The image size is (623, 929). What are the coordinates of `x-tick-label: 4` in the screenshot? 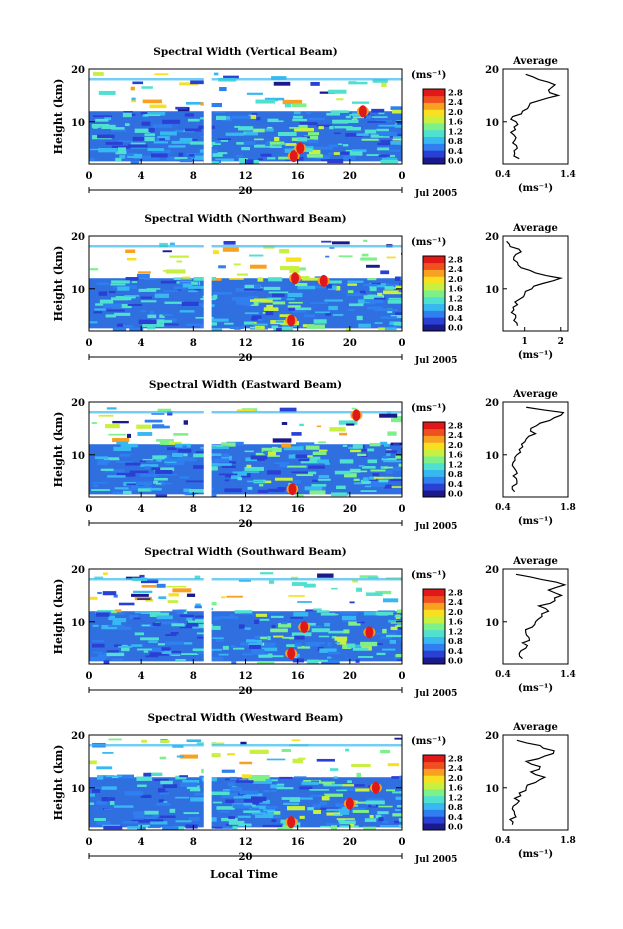 It's located at (141, 676).